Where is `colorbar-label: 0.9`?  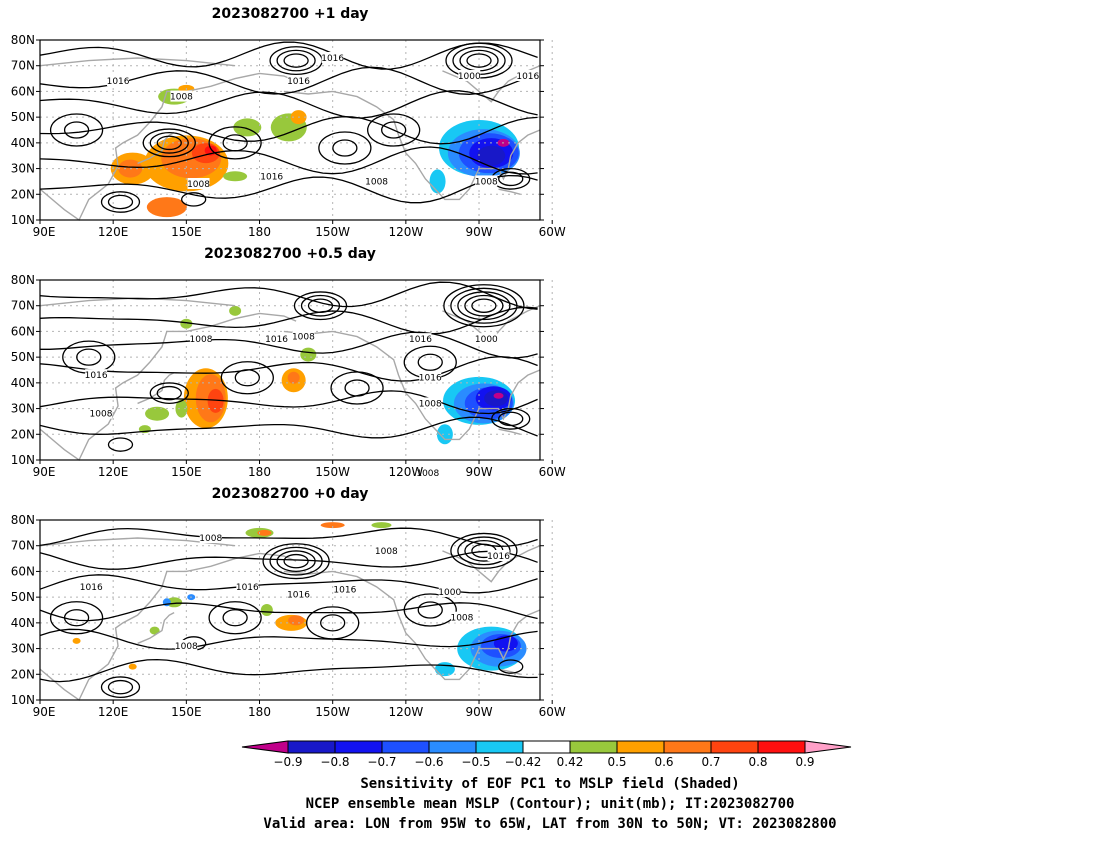 colorbar-label: 0.9 is located at coordinates (804, 762).